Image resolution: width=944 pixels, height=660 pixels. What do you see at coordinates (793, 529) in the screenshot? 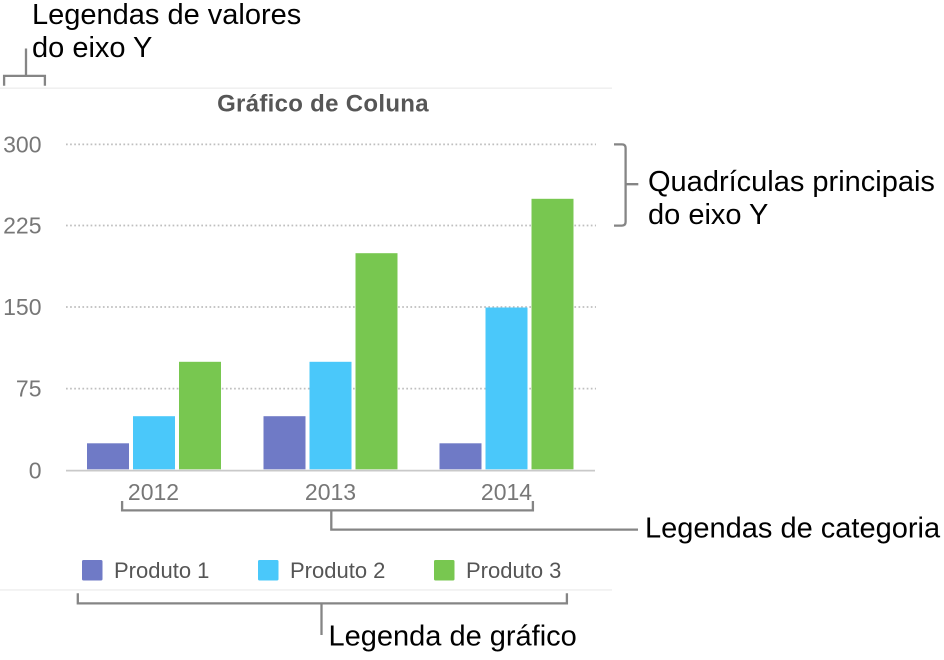
I see `svg-text: Legendas de categoria` at bounding box center [793, 529].